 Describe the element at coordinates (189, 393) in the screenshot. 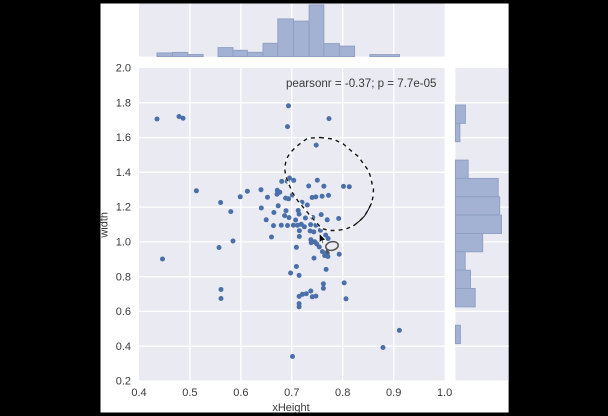

I see `svg-text: 0.5` at that location.